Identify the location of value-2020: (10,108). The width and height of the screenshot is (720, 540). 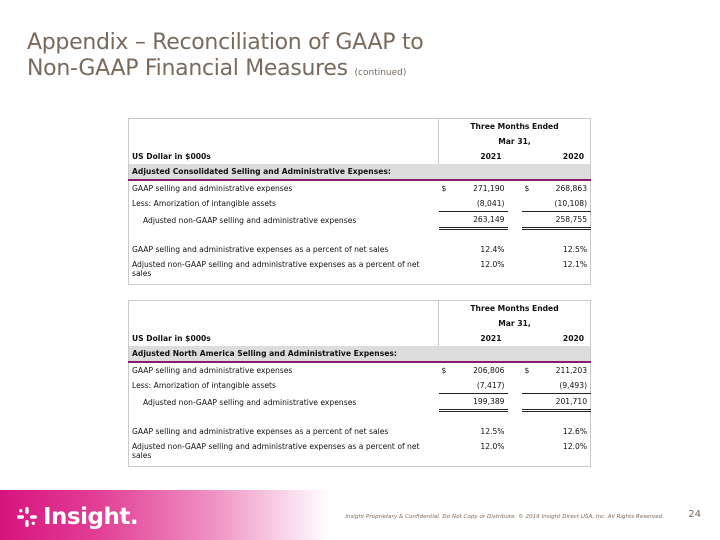
(563, 204).